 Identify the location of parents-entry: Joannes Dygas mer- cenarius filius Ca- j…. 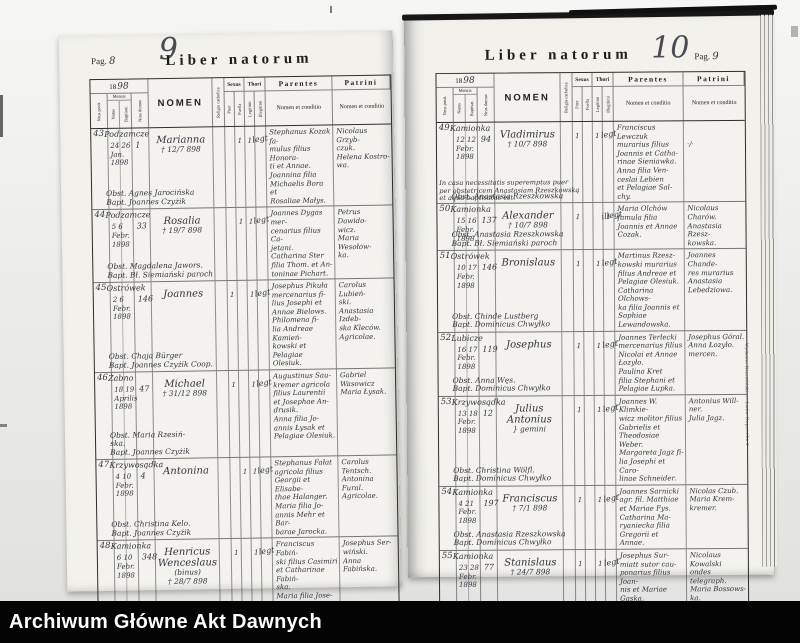
(301, 243).